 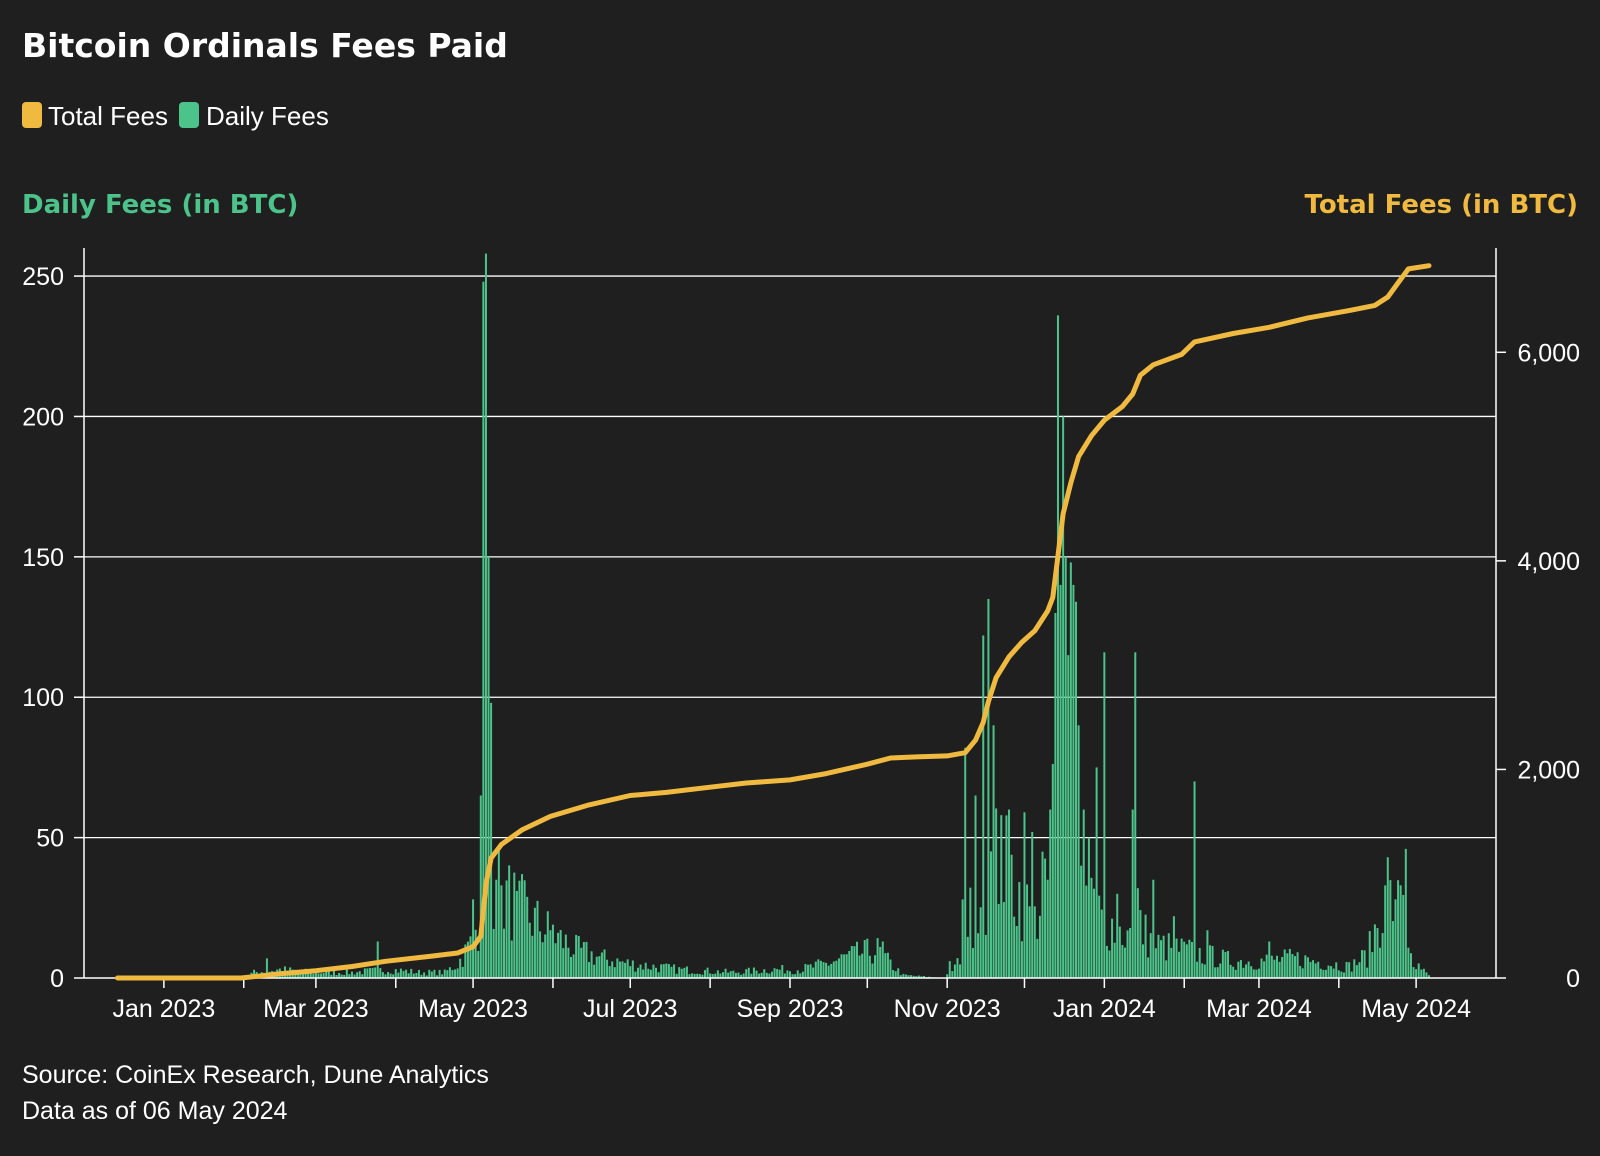 What do you see at coordinates (175, 116) in the screenshot?
I see `legend: Total Fees Daily Fees` at bounding box center [175, 116].